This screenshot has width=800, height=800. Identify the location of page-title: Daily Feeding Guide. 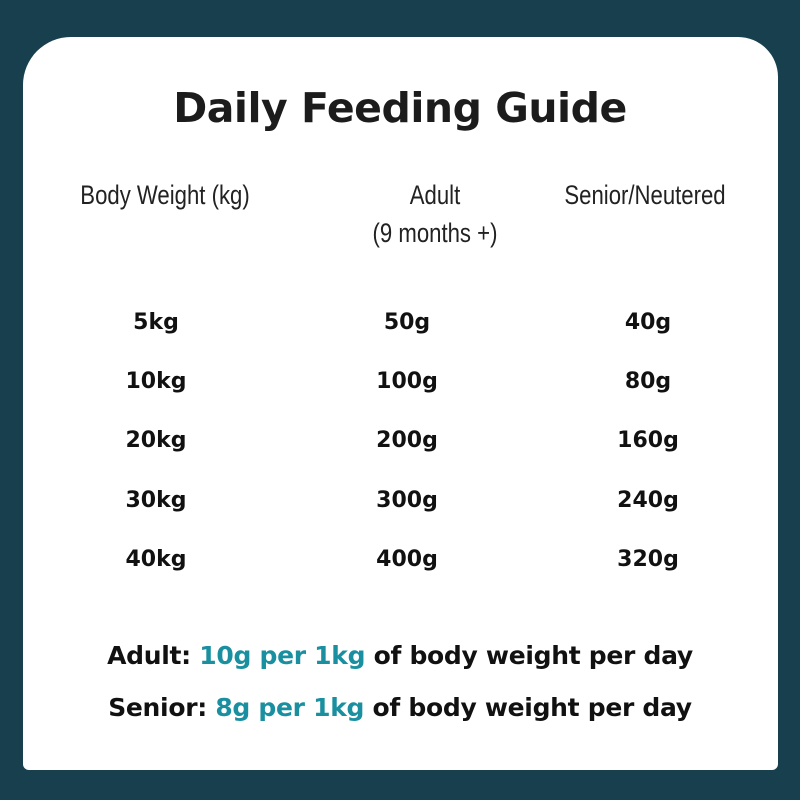
(400, 108).